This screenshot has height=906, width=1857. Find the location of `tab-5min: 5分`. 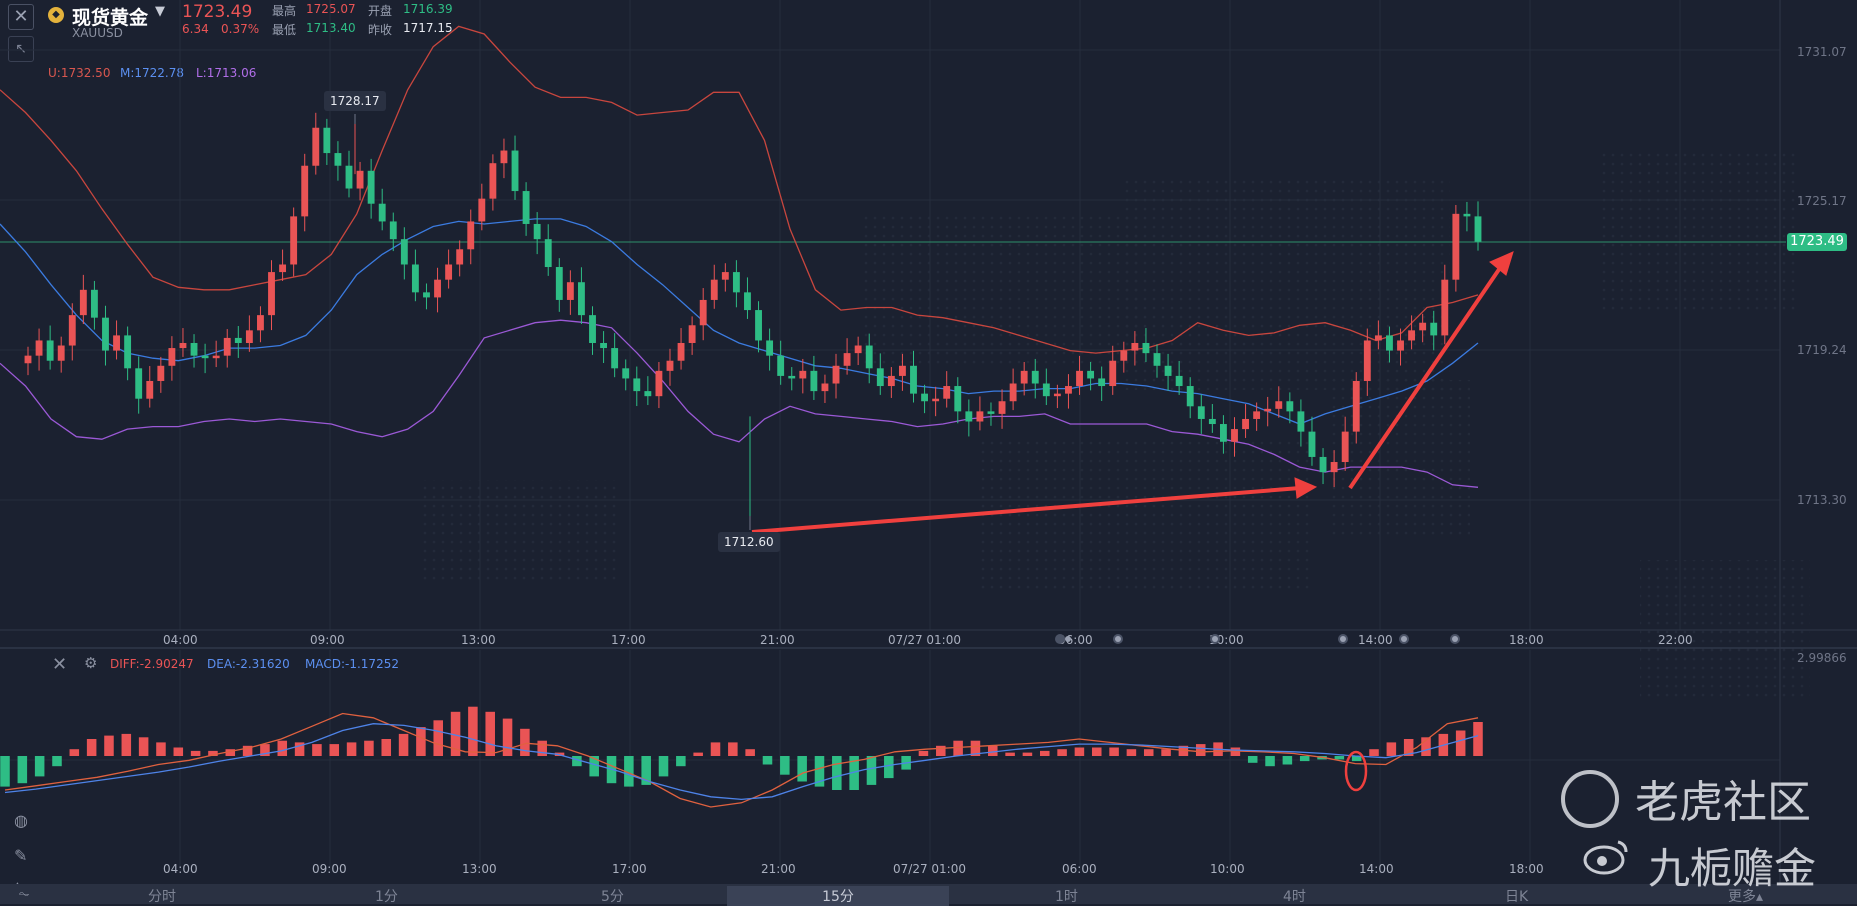

tab-5min: 5分 is located at coordinates (612, 897).